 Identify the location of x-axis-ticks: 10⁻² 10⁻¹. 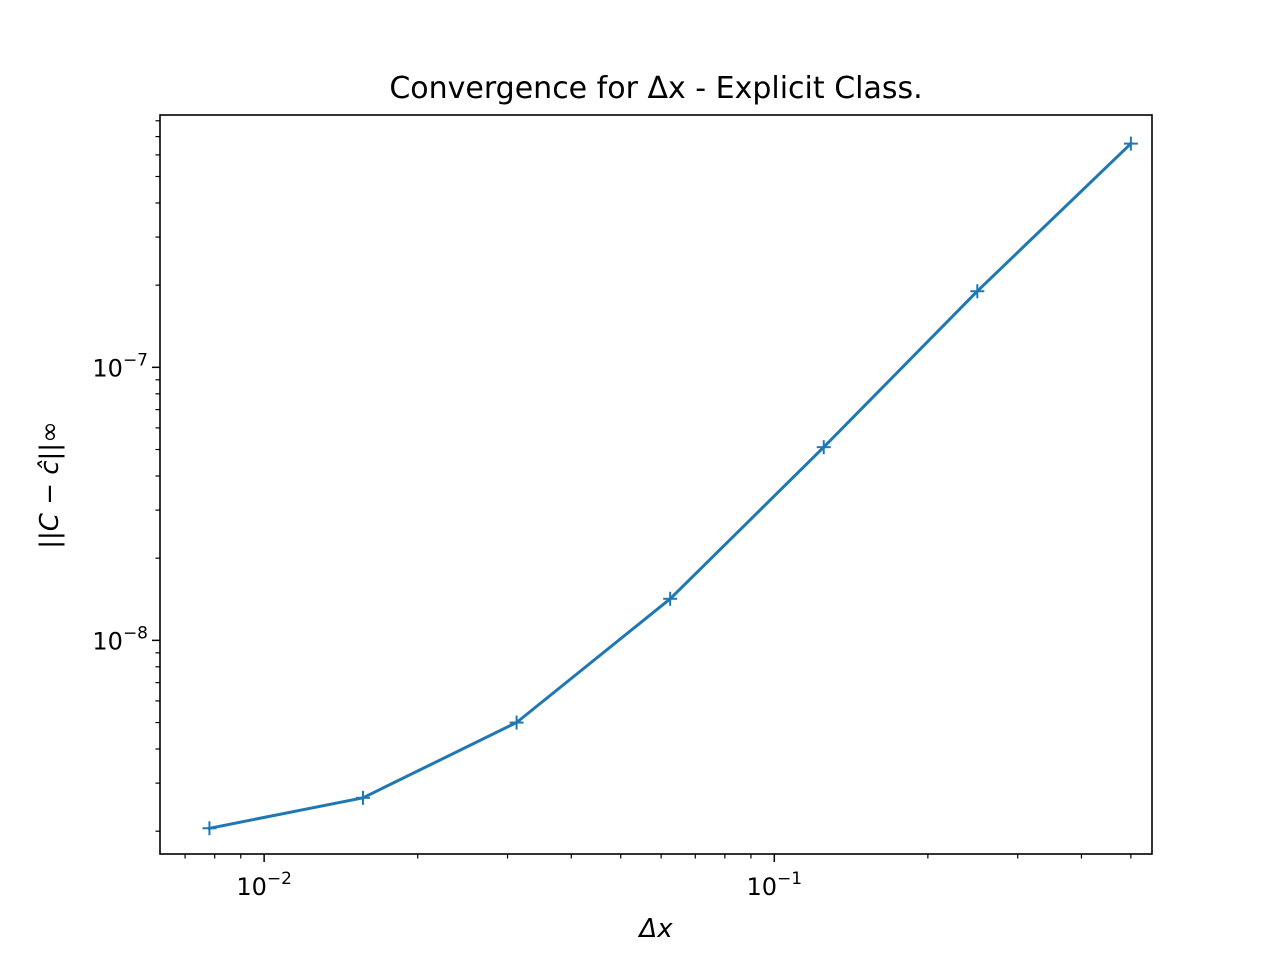
(658, 877).